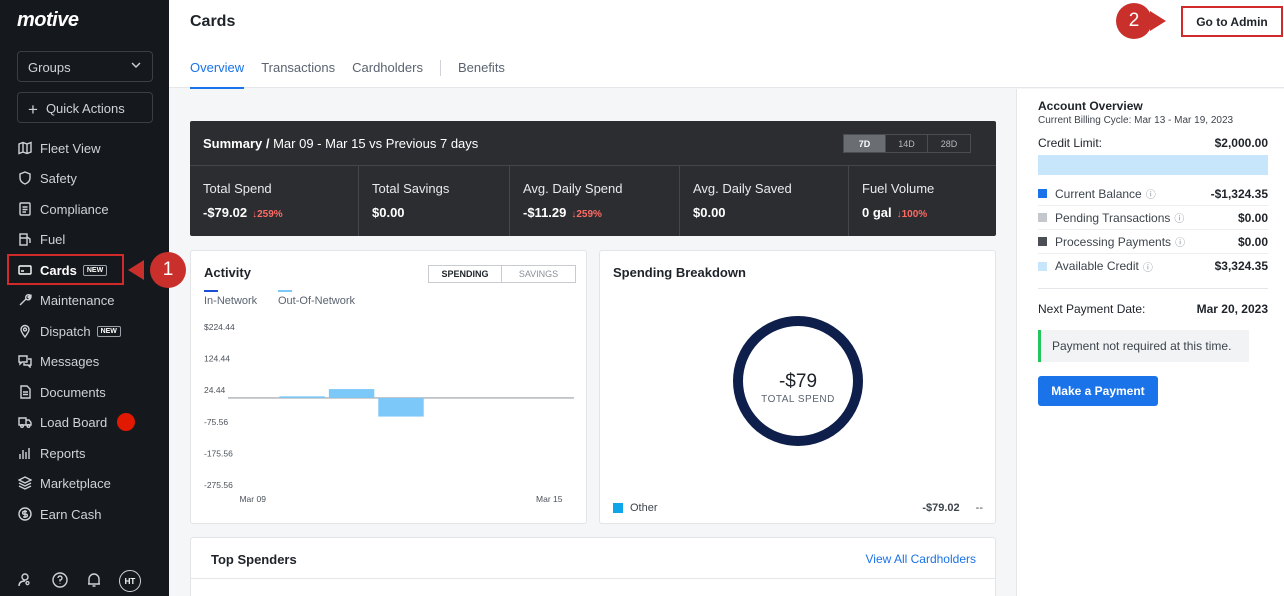 The height and width of the screenshot is (596, 1284). What do you see at coordinates (1232, 21) in the screenshot?
I see `go-to-admin-button: Go to Admin` at bounding box center [1232, 21].